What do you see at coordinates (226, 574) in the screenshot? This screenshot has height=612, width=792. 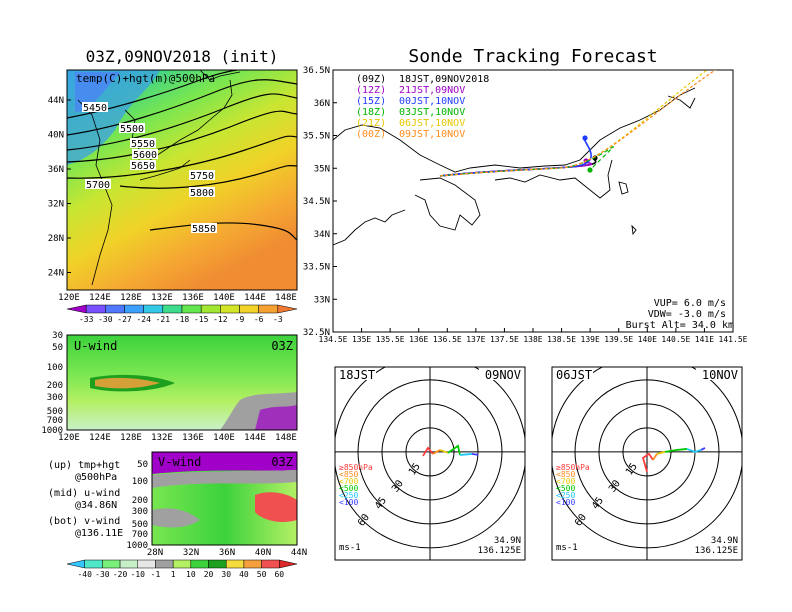 I see `wind-colorbar-label: 30` at bounding box center [226, 574].